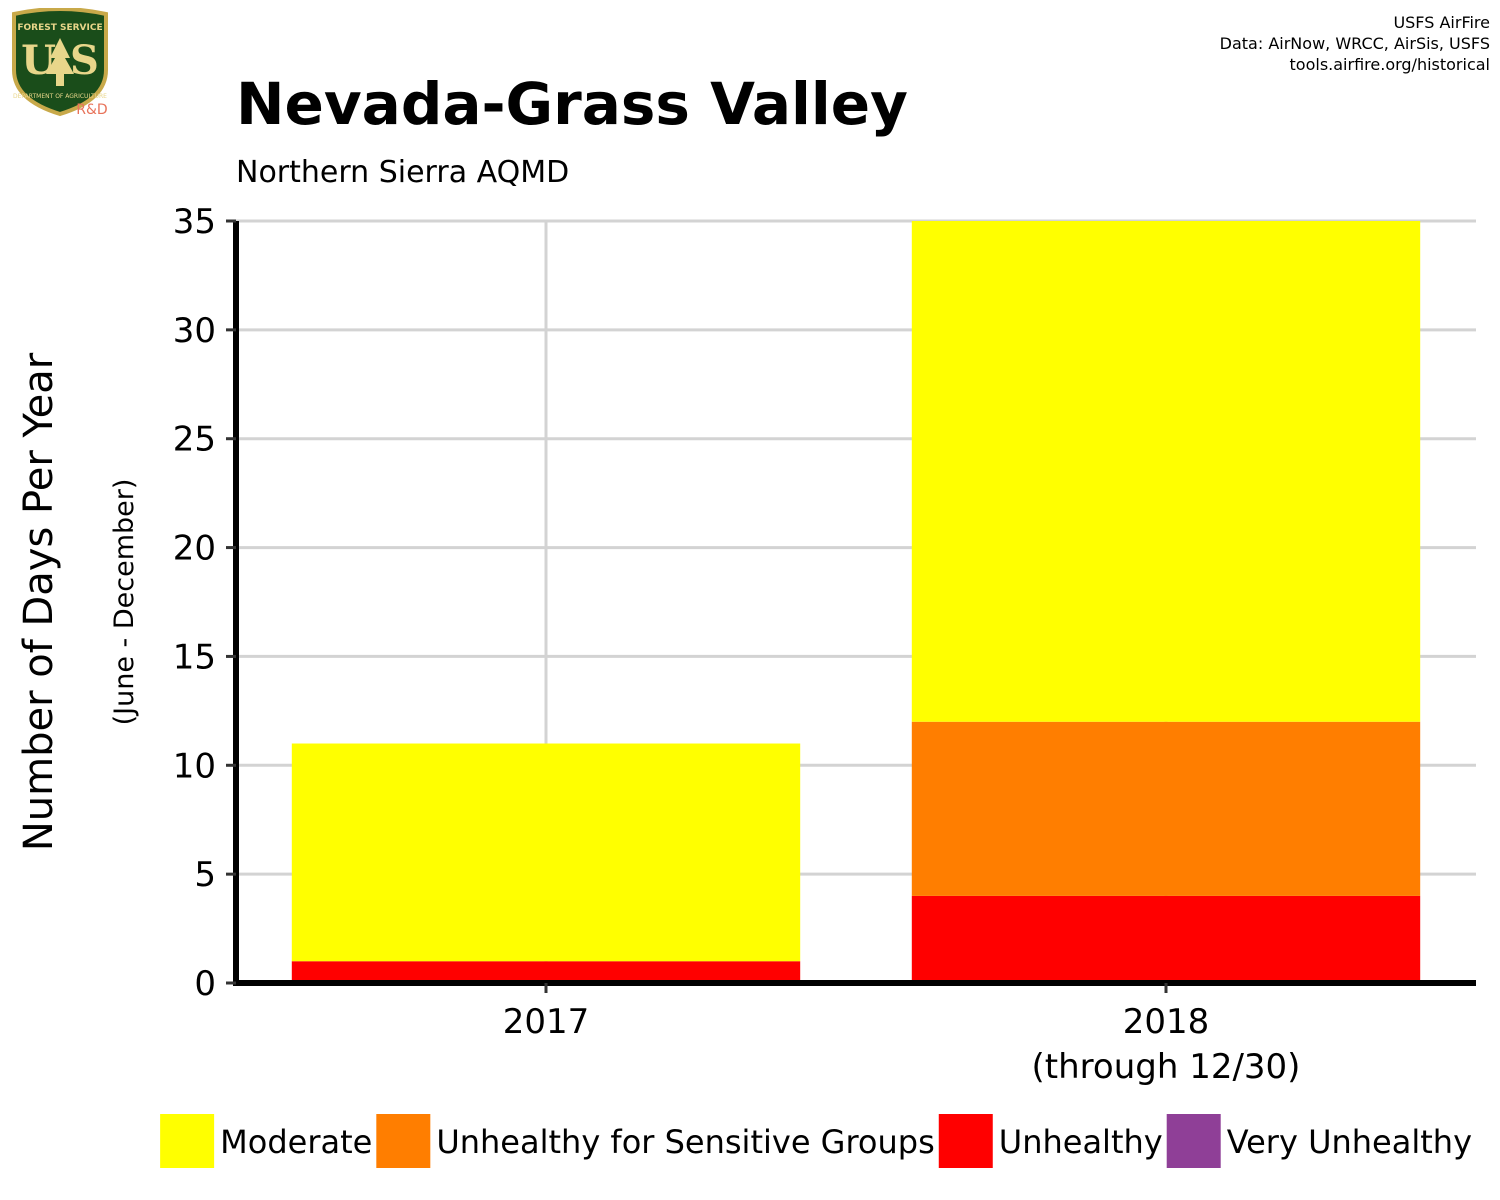 Image resolution: width=1500 pixels, height=1200 pixels. Describe the element at coordinates (194, 222) in the screenshot. I see `y-tick-label: 35` at that location.